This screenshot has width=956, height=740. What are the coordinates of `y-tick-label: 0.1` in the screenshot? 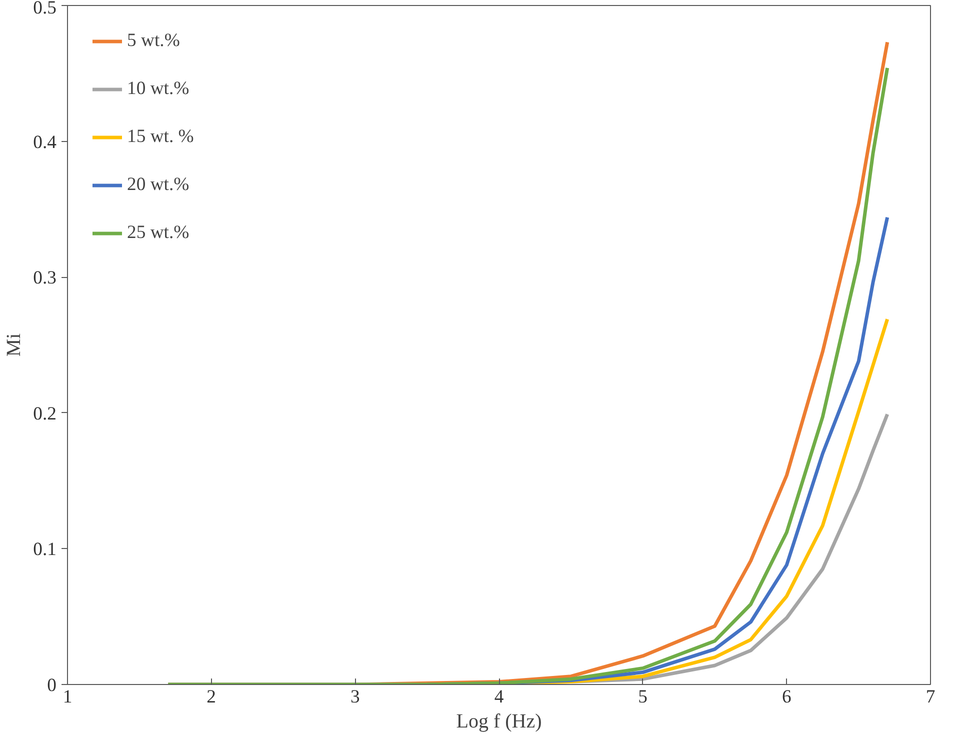 It's located at (45, 549).